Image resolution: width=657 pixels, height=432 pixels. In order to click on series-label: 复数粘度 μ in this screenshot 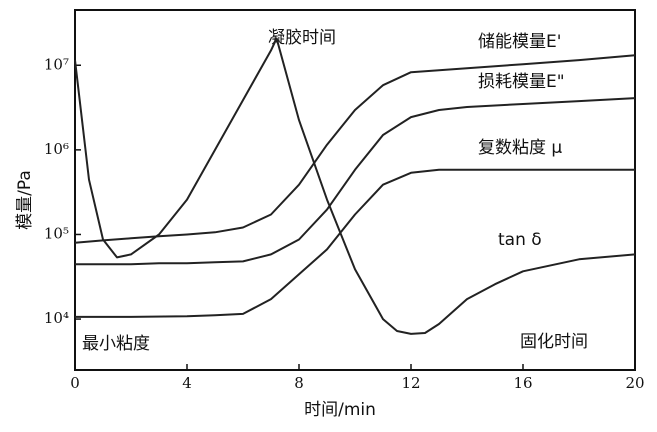, I will do `click(520, 148)`.